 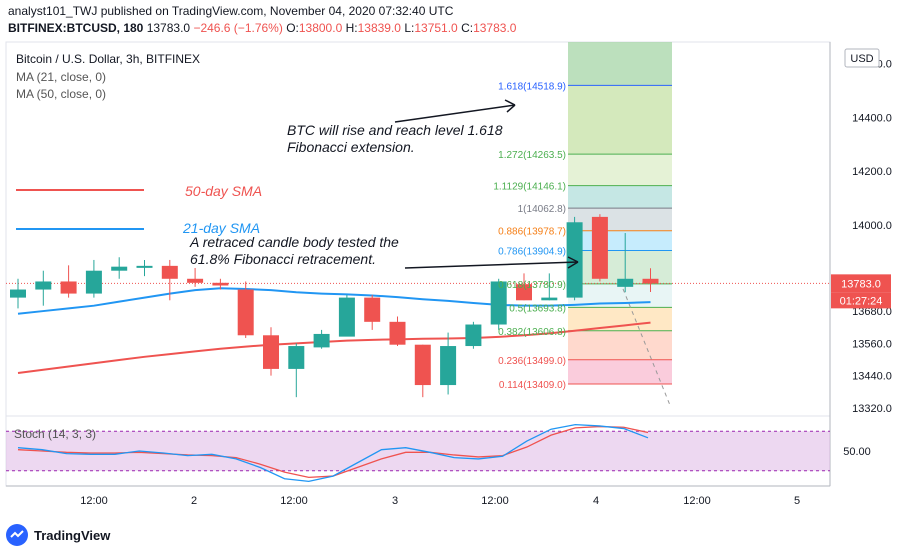 What do you see at coordinates (872, 344) in the screenshot?
I see `price-tick: 13560.0` at bounding box center [872, 344].